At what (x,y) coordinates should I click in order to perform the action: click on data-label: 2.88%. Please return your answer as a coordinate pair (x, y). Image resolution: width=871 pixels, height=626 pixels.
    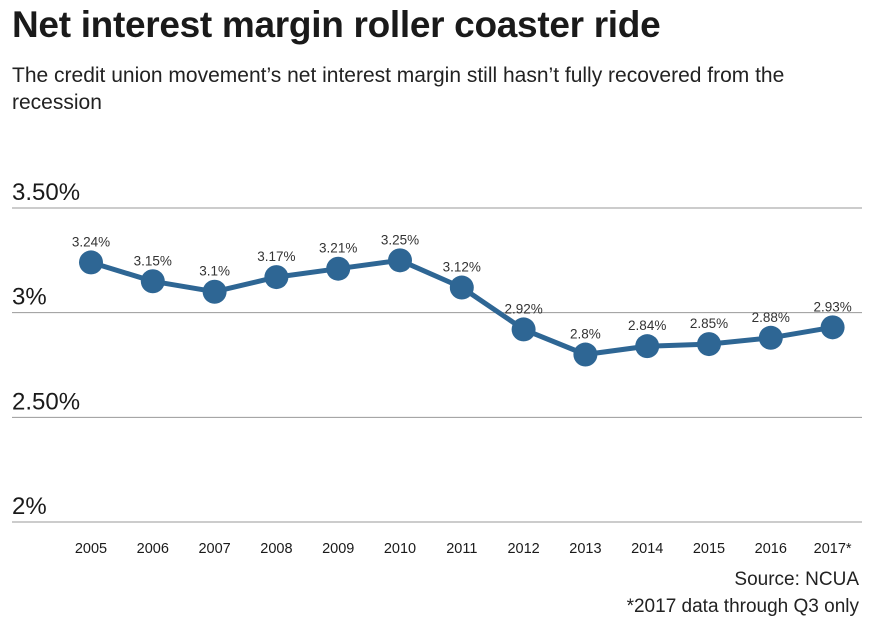
    Looking at the image, I should click on (771, 317).